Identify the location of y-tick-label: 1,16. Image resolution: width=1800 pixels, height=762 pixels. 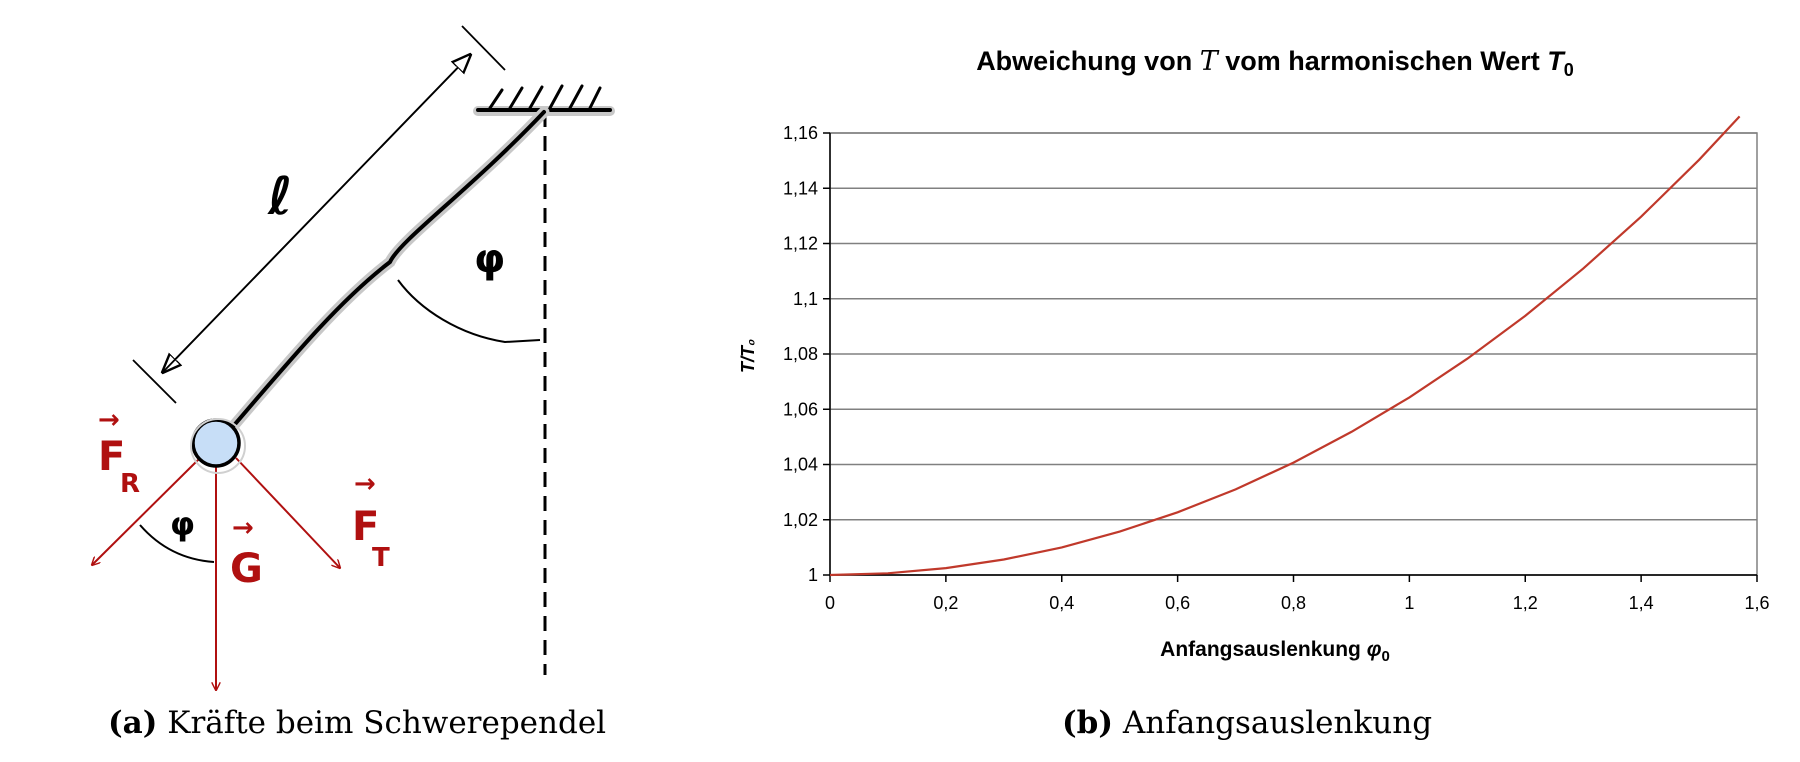
(800, 133).